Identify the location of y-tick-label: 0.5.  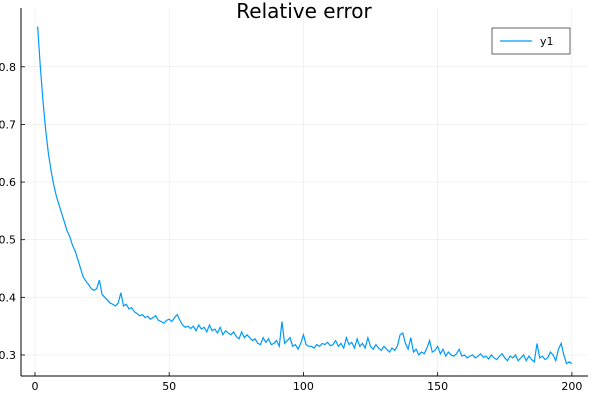
(8, 240).